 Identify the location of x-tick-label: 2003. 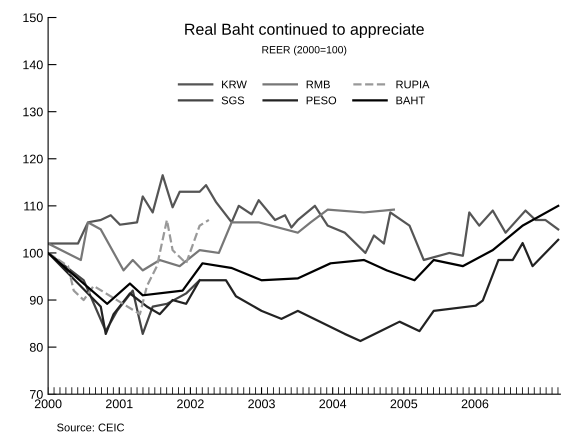
(261, 403).